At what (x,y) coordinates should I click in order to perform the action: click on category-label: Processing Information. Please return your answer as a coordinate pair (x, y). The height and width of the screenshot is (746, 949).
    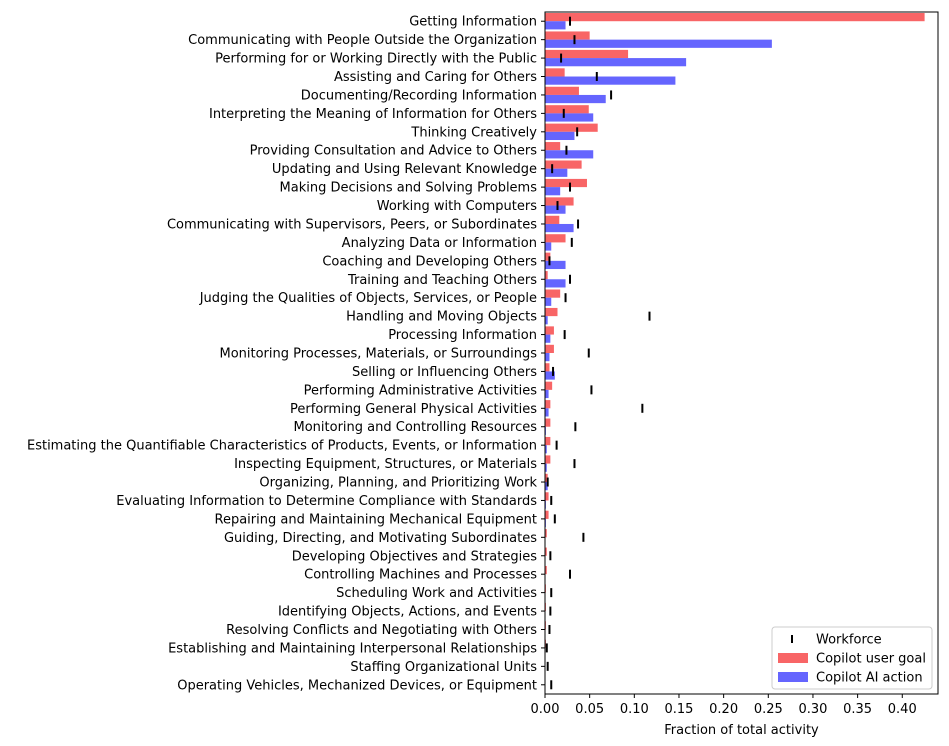
    Looking at the image, I should click on (462, 335).